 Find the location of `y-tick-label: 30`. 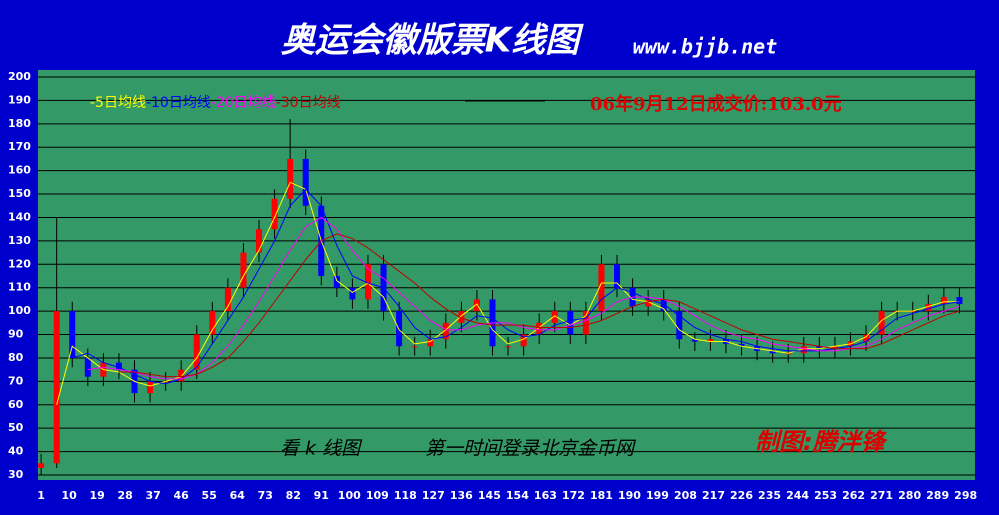

y-tick-label: 30 is located at coordinates (16, 474).